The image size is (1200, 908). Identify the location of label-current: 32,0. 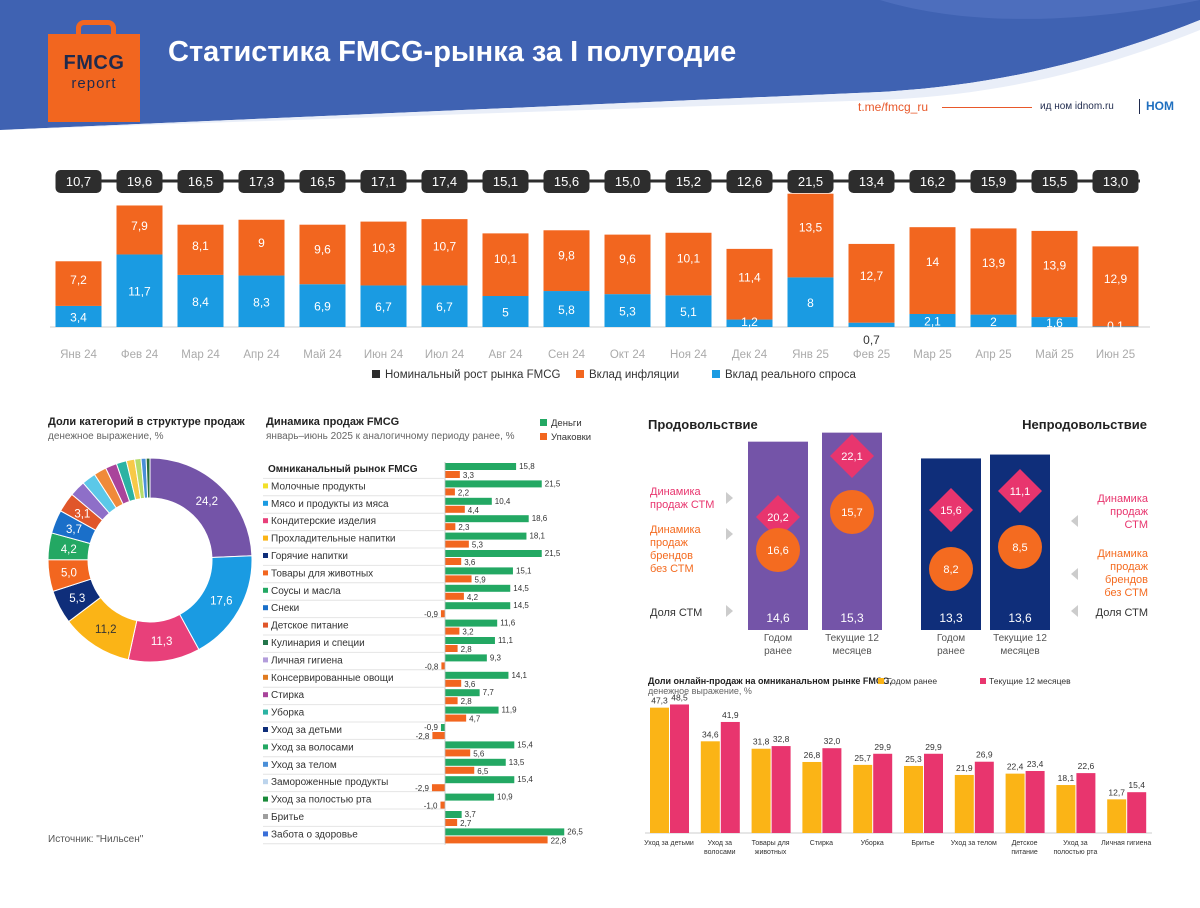
(832, 741).